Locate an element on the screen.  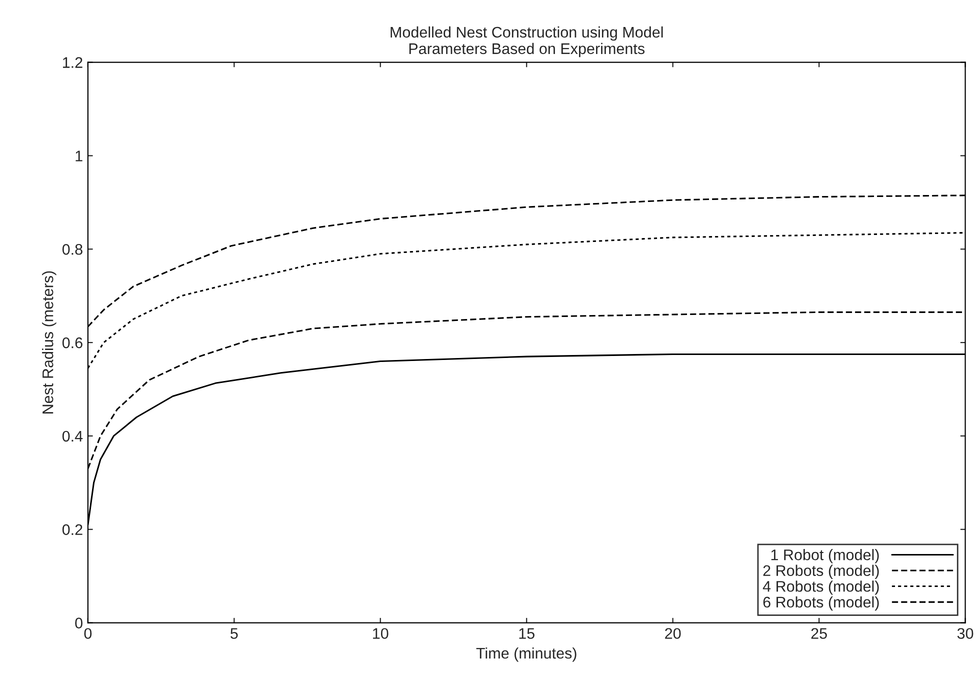
y-tick-label: 0.4 is located at coordinates (72, 436).